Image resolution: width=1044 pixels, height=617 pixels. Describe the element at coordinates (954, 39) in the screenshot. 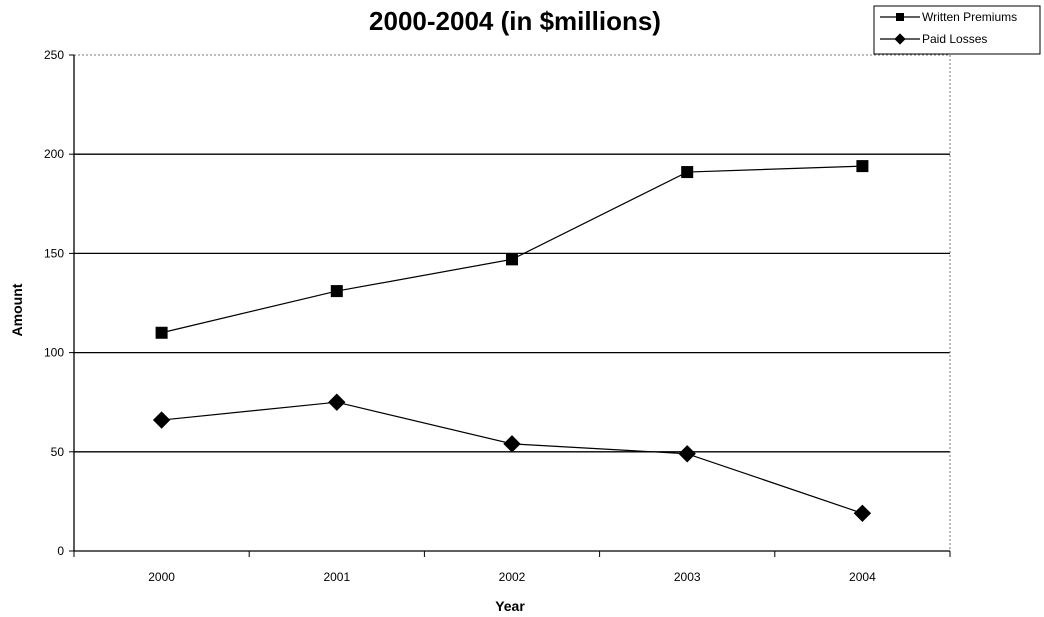

I see `legend-label: Paid Losses` at that location.